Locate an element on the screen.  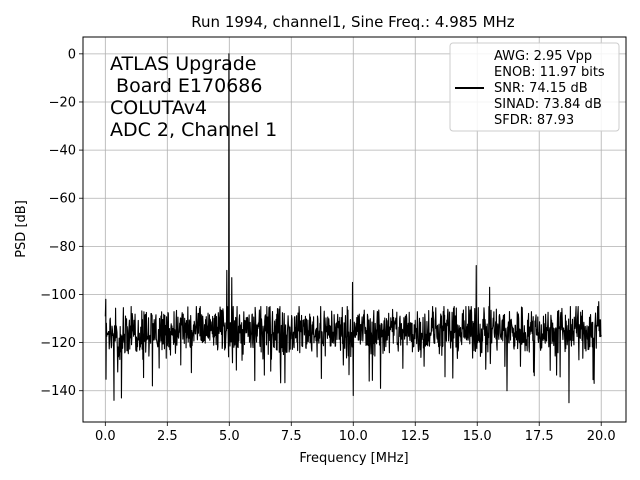
y-tick-label: −140 is located at coordinates (58, 391).